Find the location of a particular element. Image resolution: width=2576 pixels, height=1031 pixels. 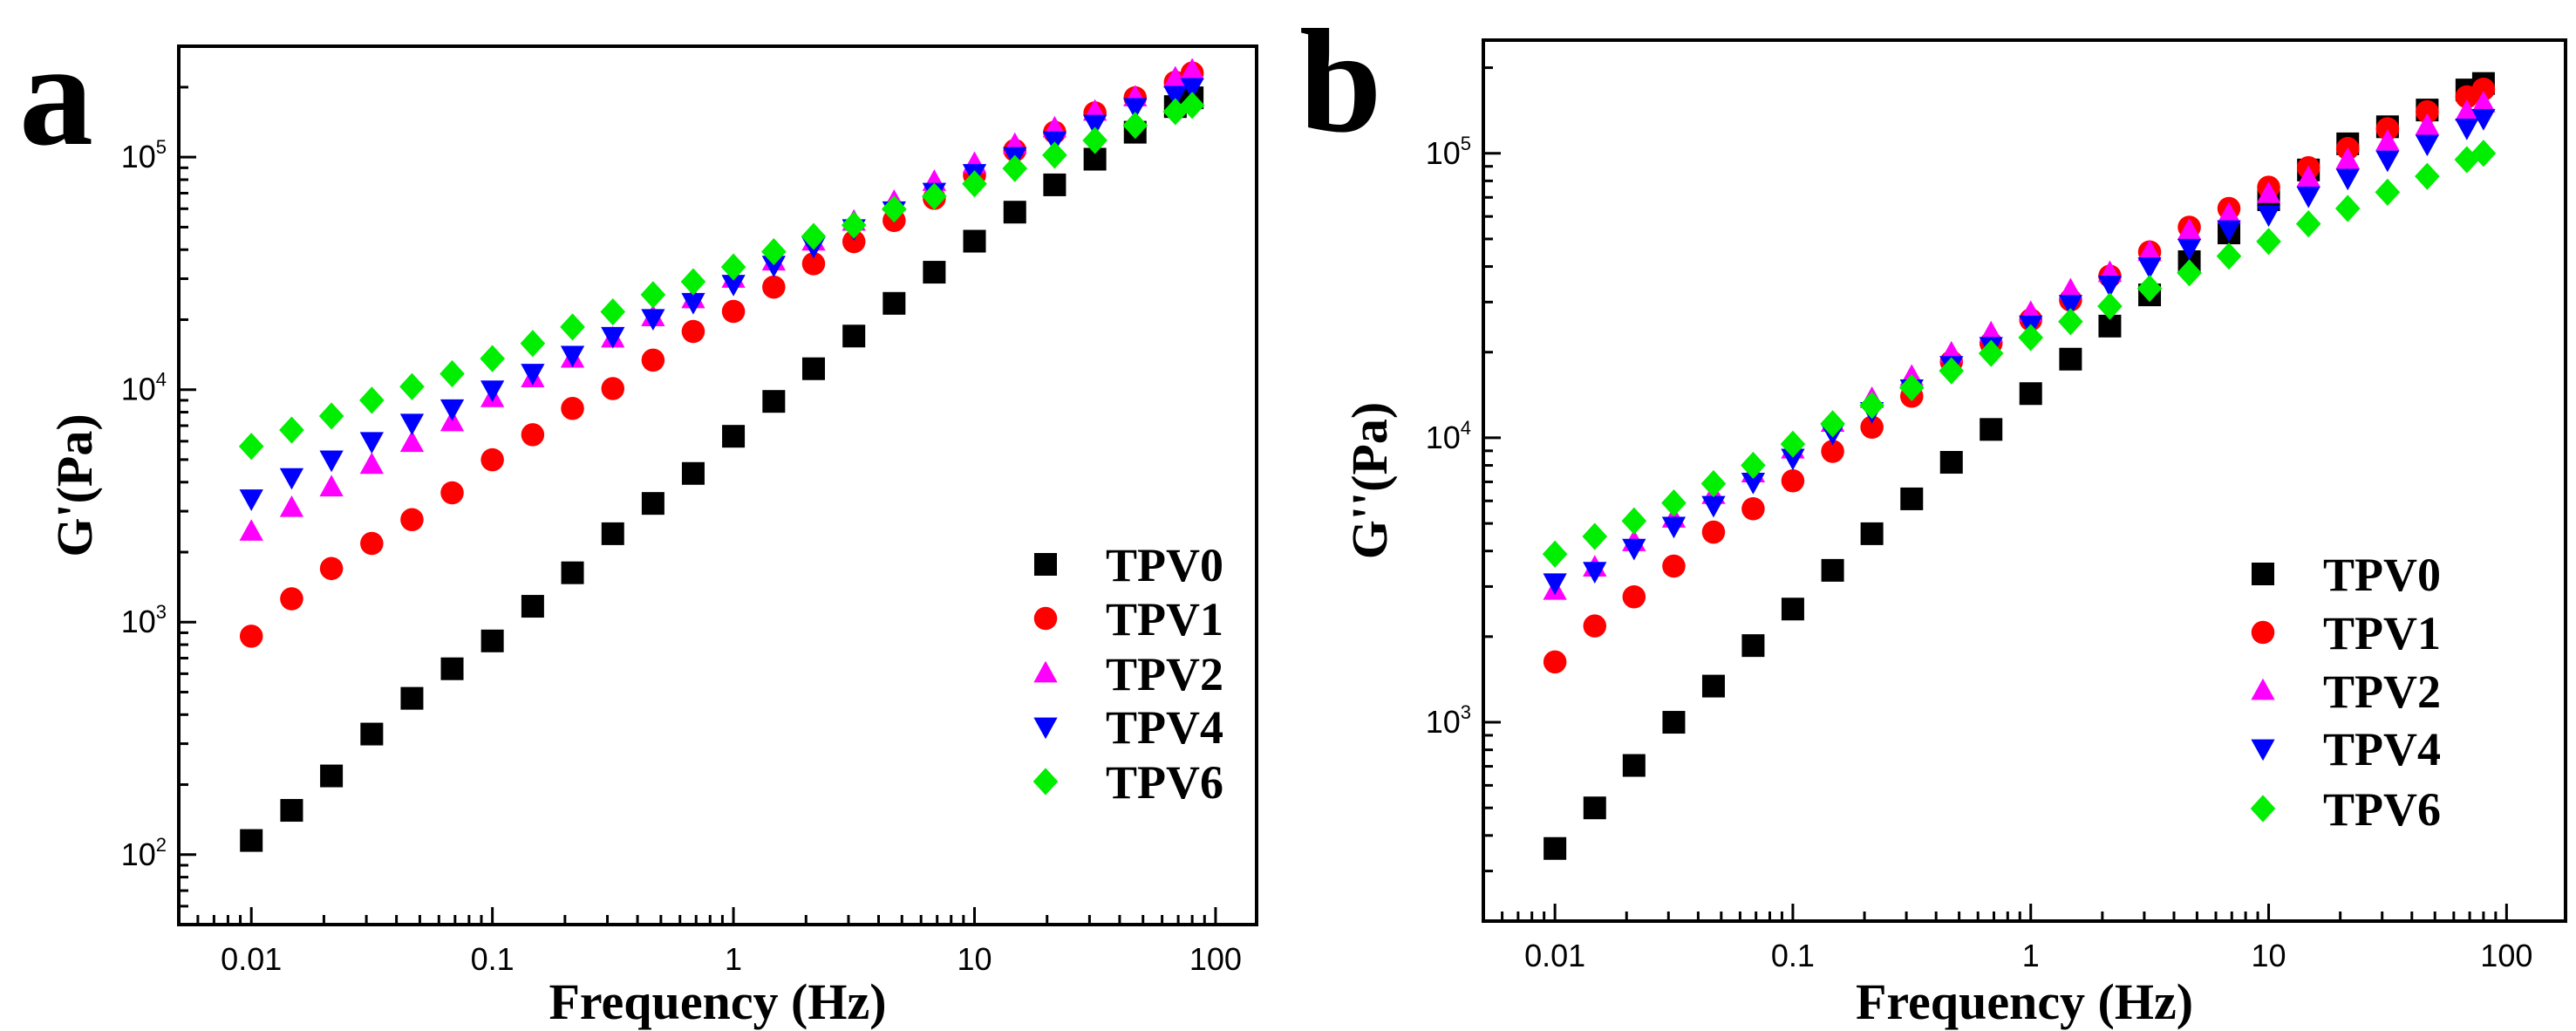

legend-marker-tpv6 is located at coordinates (2263, 809).